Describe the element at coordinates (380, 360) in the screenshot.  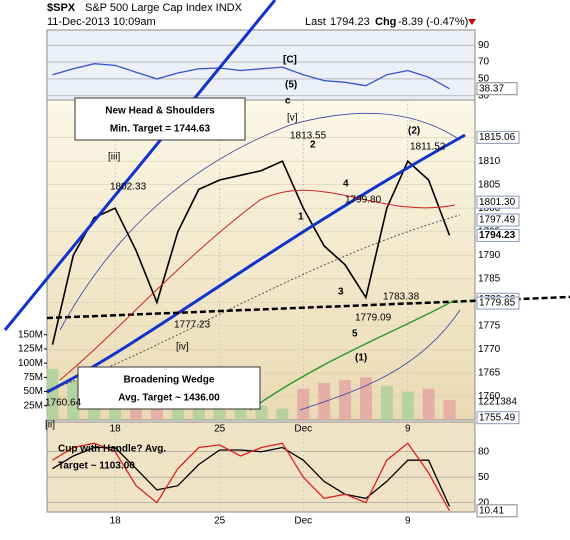
I see `band-lower` at that location.